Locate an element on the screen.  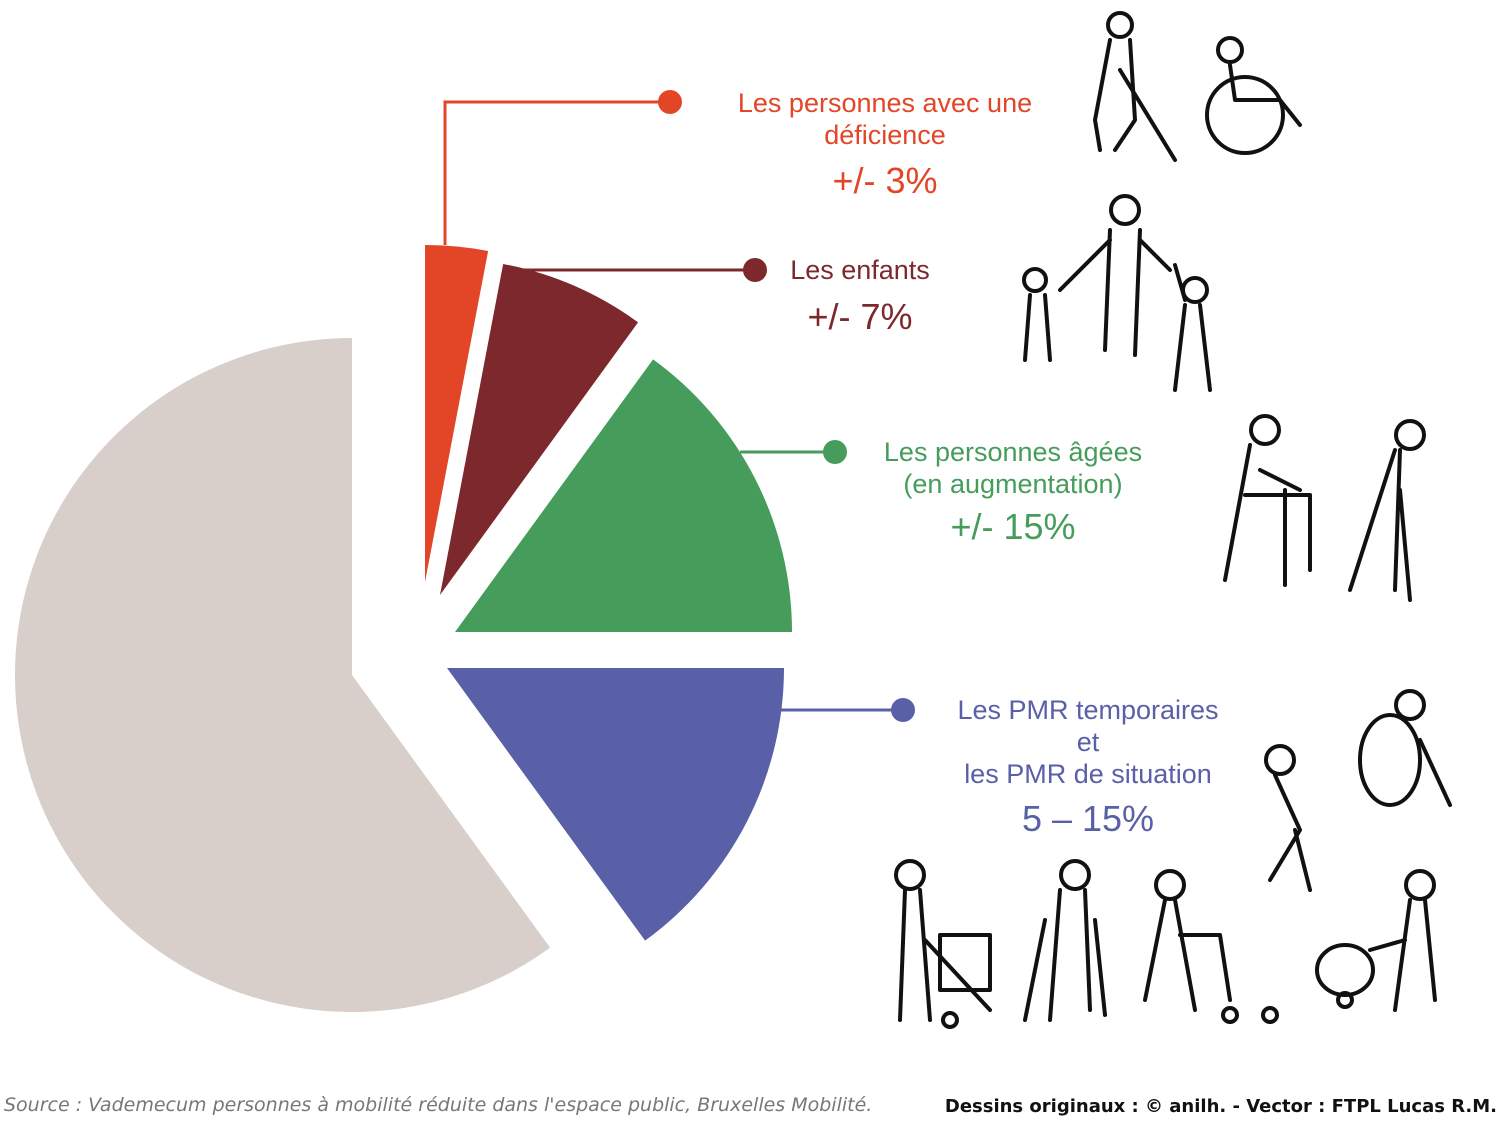
value-label: +/- 7% is located at coordinates (860, 316).